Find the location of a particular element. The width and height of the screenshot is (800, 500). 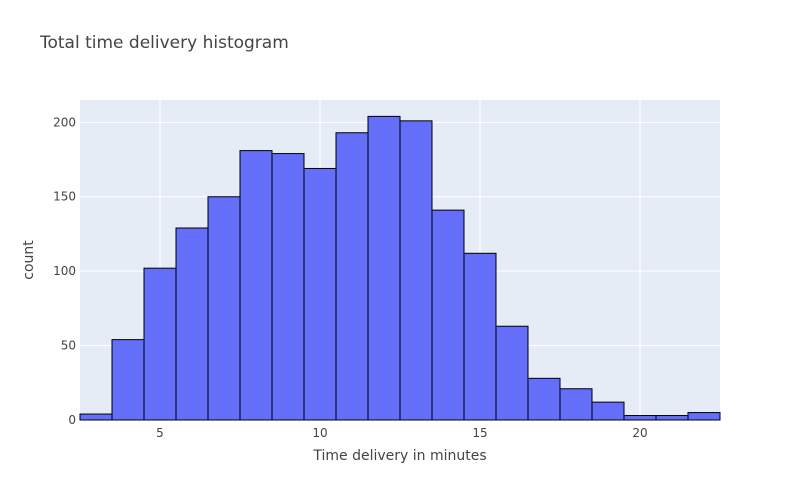

x-axis-label: Time delivery in minutes is located at coordinates (399, 456).